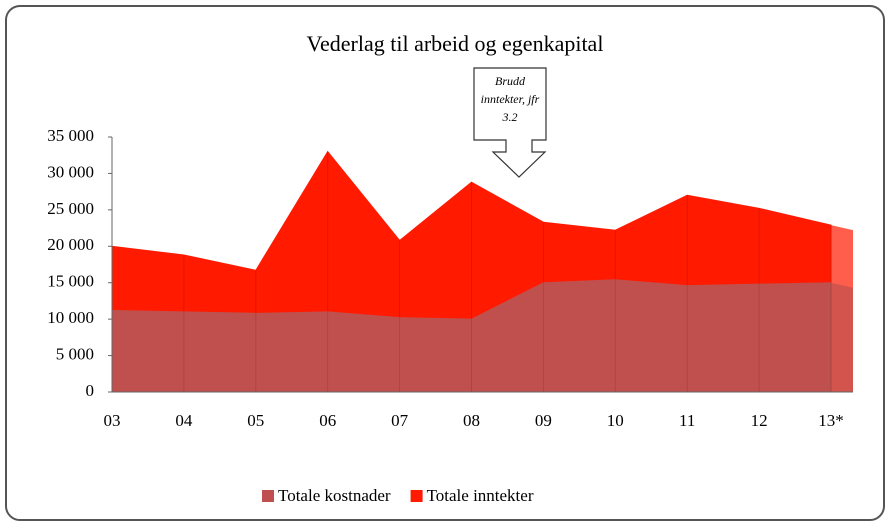 The width and height of the screenshot is (891, 531). Describe the element at coordinates (510, 81) in the screenshot. I see `annotation-text: Brudd` at that location.